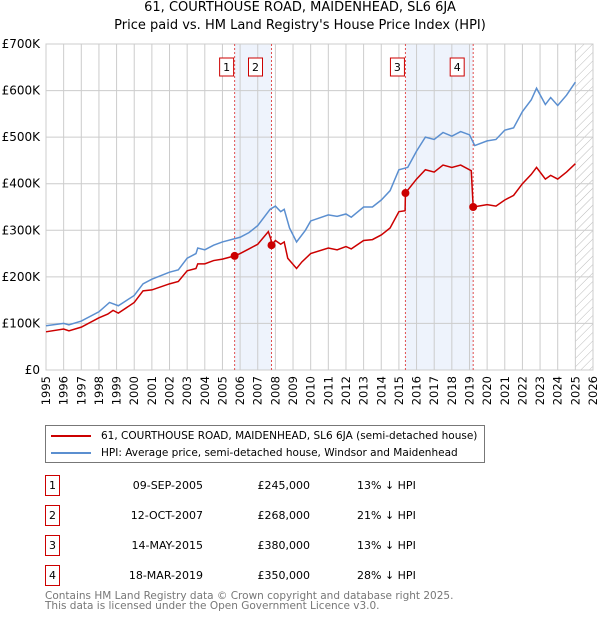 The width and height of the screenshot is (600, 620). What do you see at coordinates (487, 390) in the screenshot?
I see `x-tick-label: 2020` at bounding box center [487, 390].